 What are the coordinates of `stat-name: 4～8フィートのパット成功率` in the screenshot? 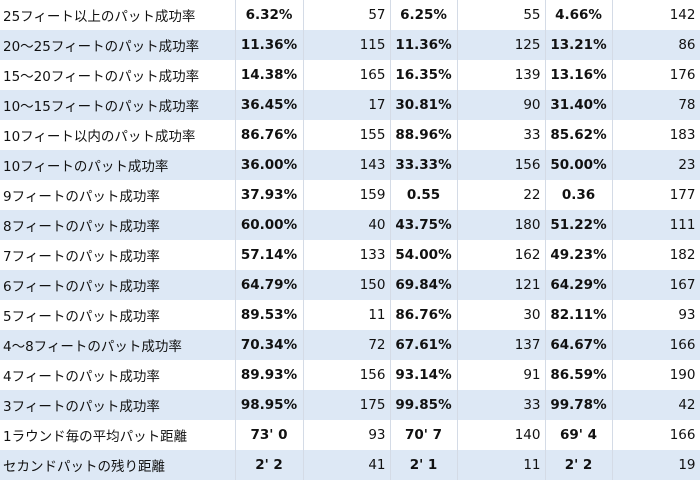 It's located at (118, 345).